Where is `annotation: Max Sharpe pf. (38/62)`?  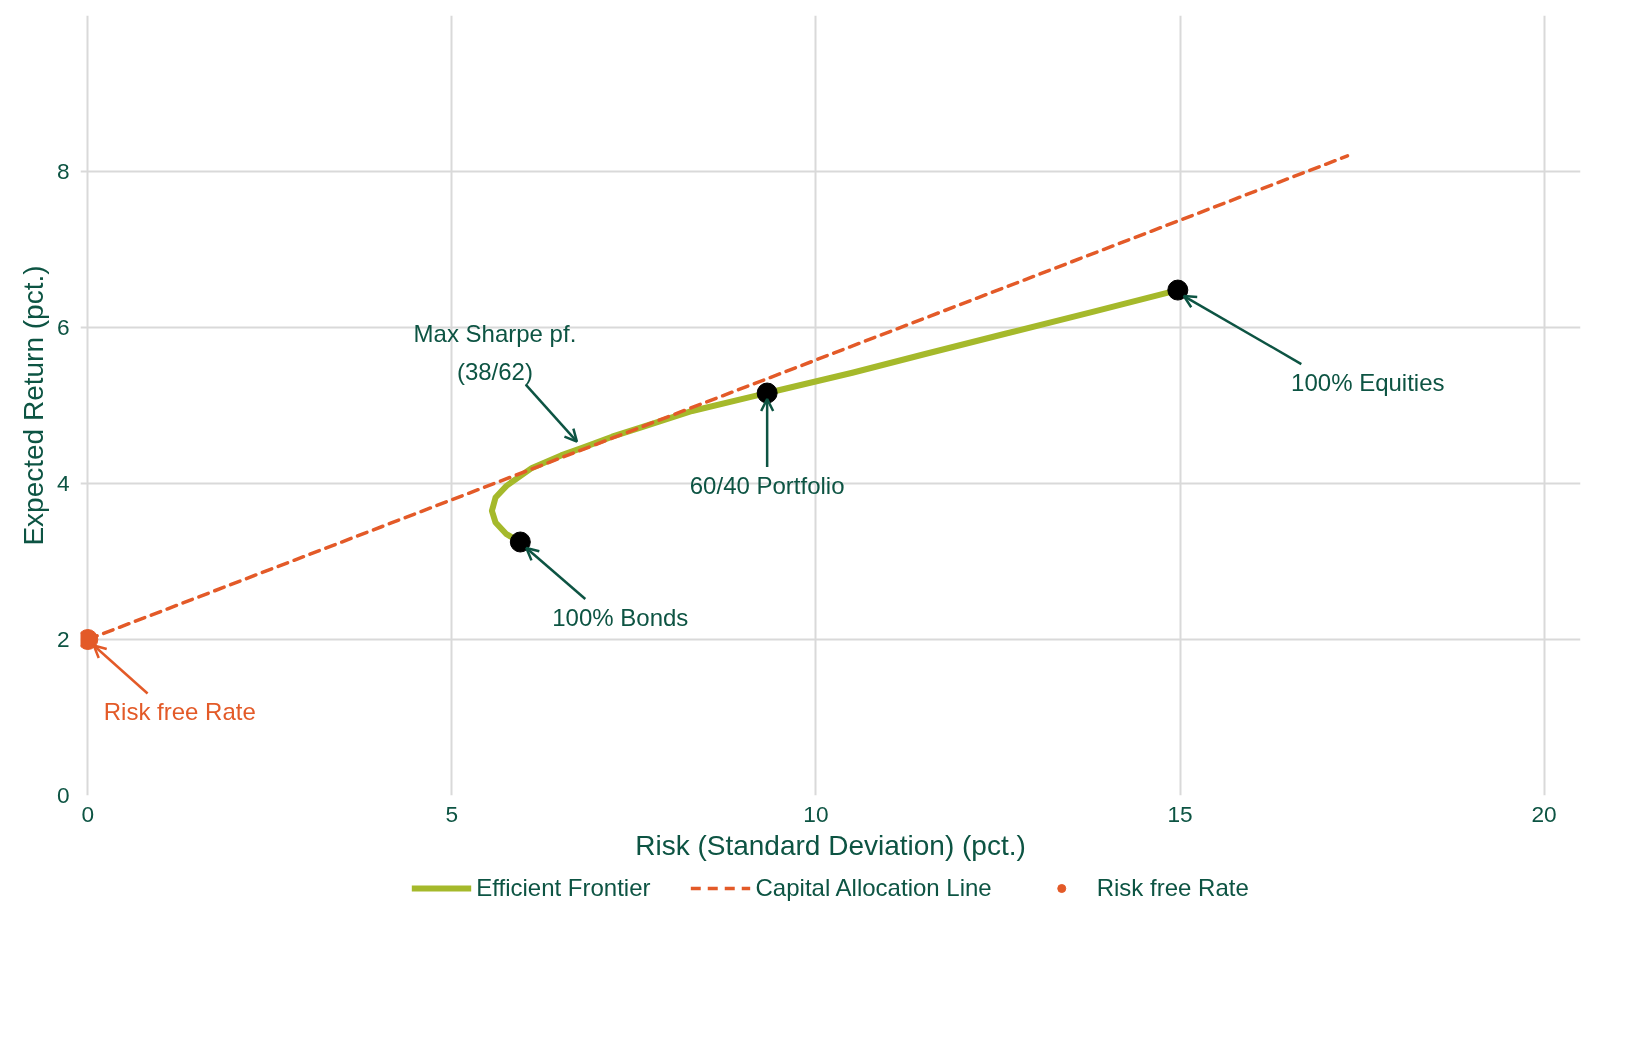 annotation: Max Sharpe pf. (38/62) is located at coordinates (495, 353).